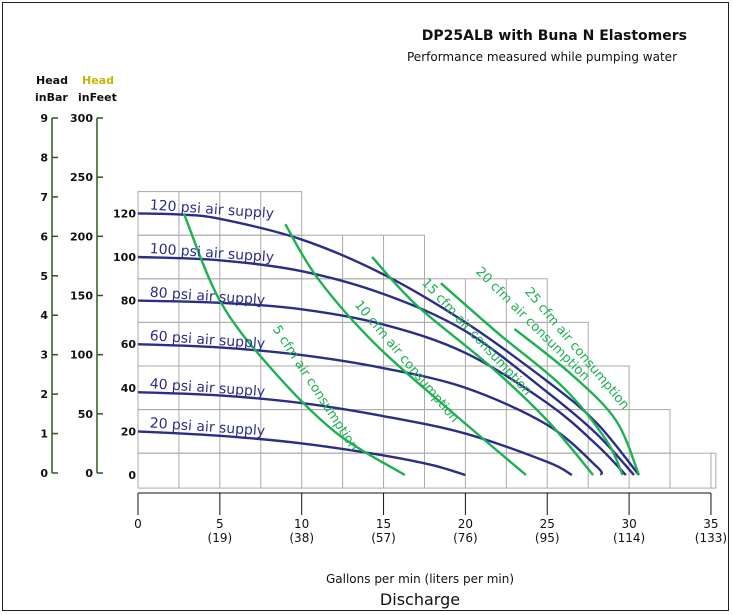 The height and width of the screenshot is (615, 733). I want to click on cfm-curve-label: 5 cfm air consumption, so click(315, 388).